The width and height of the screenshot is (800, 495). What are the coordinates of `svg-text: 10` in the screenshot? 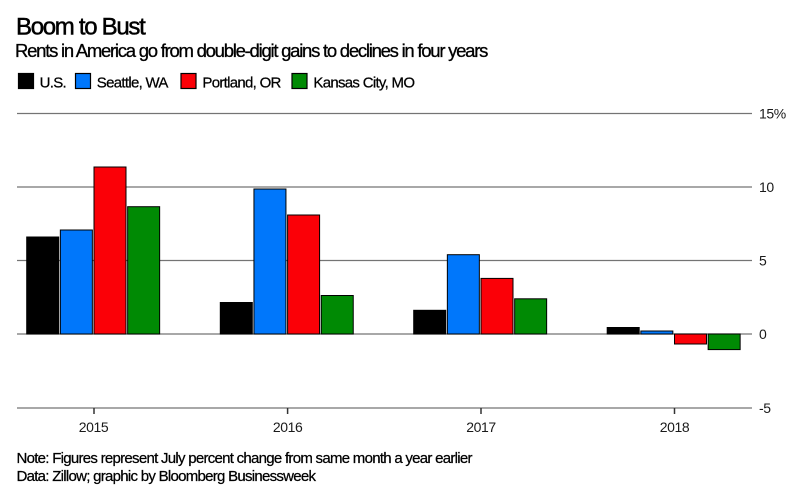 It's located at (766, 187).